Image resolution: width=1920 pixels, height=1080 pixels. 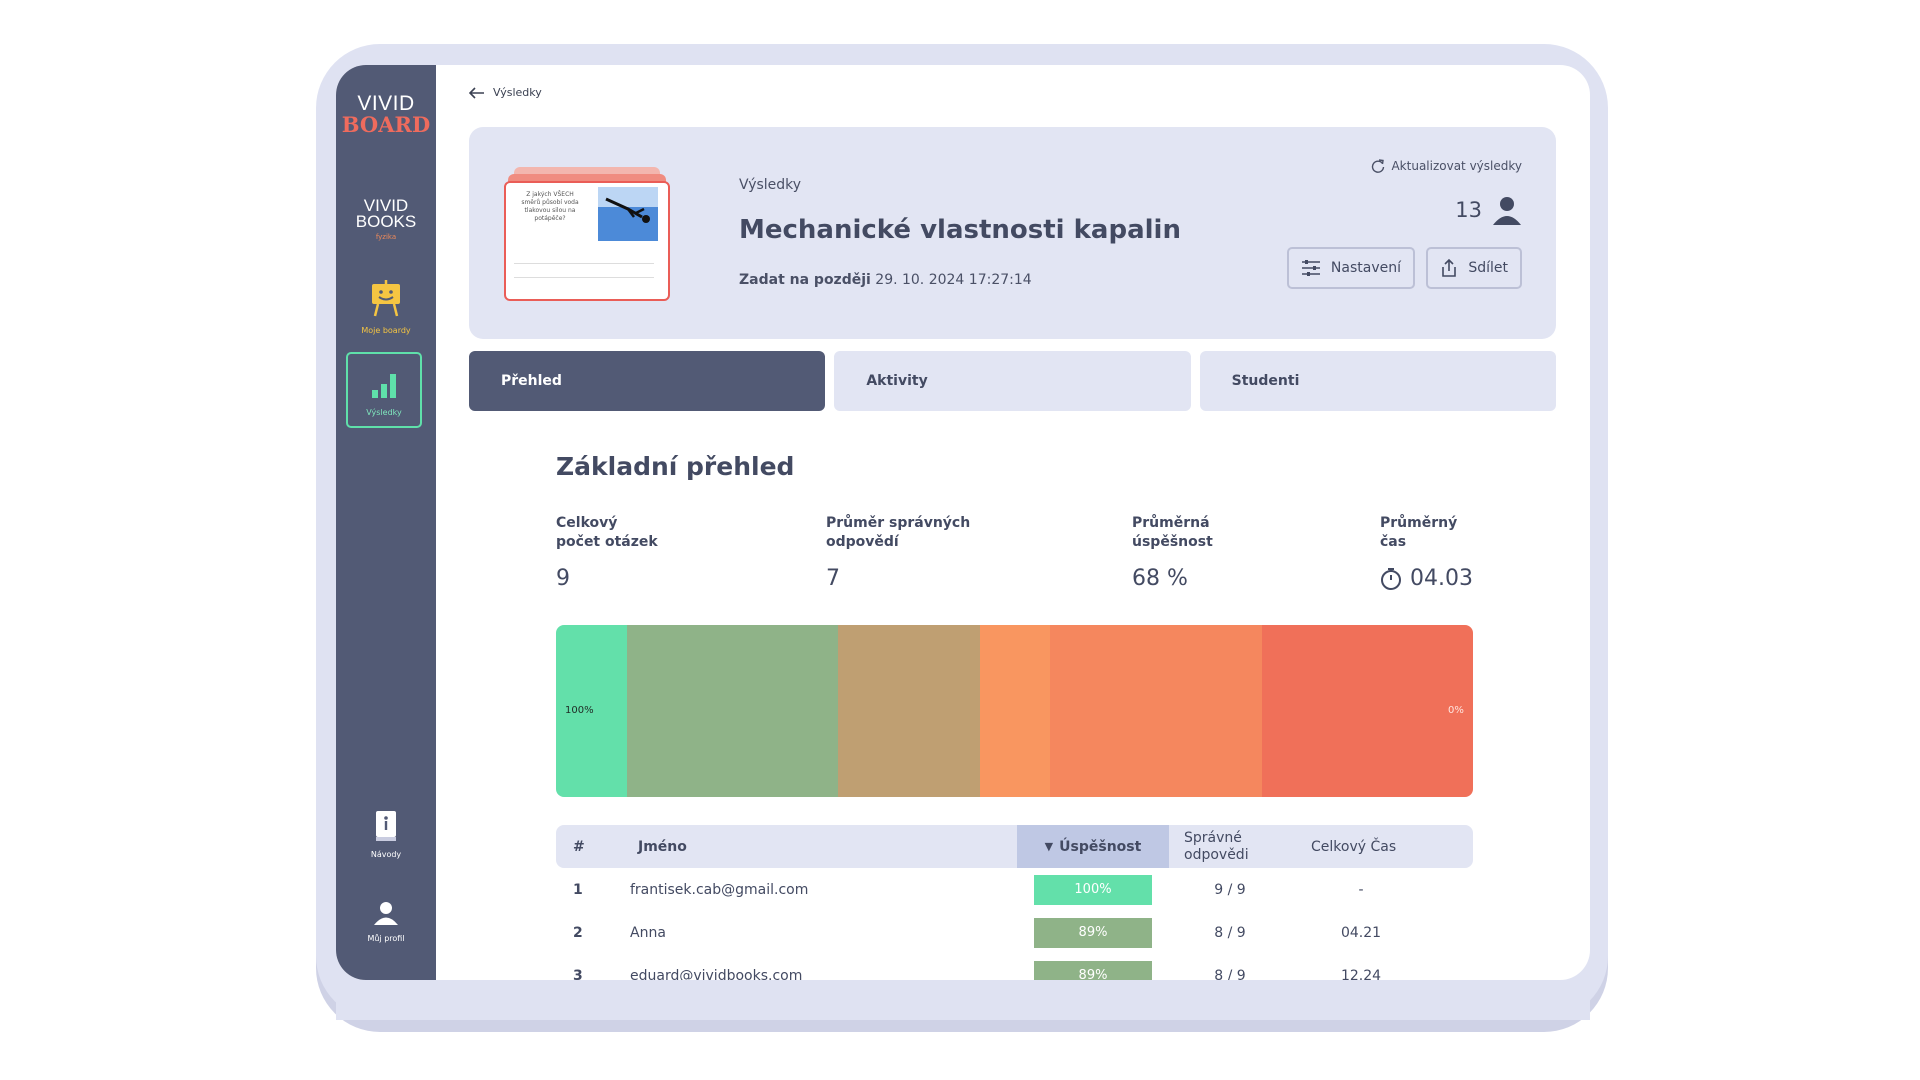 I want to click on student-count: 13, so click(x=1488, y=210).